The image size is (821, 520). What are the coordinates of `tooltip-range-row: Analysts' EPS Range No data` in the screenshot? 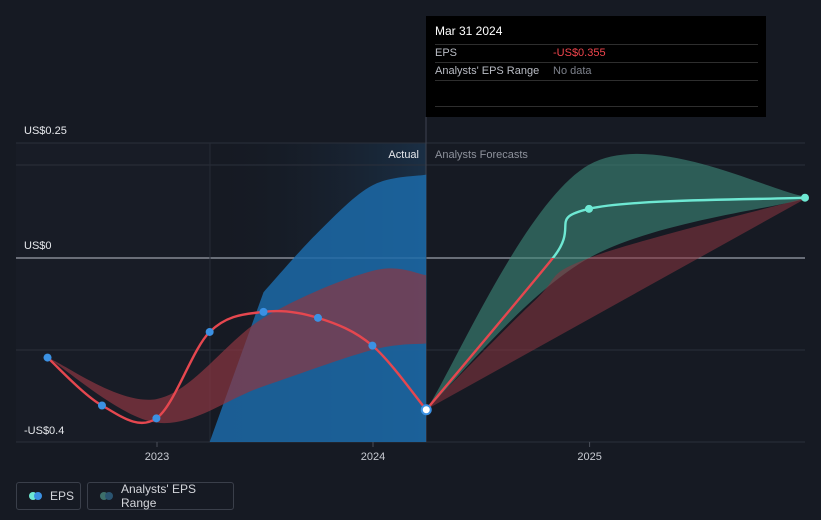 It's located at (596, 71).